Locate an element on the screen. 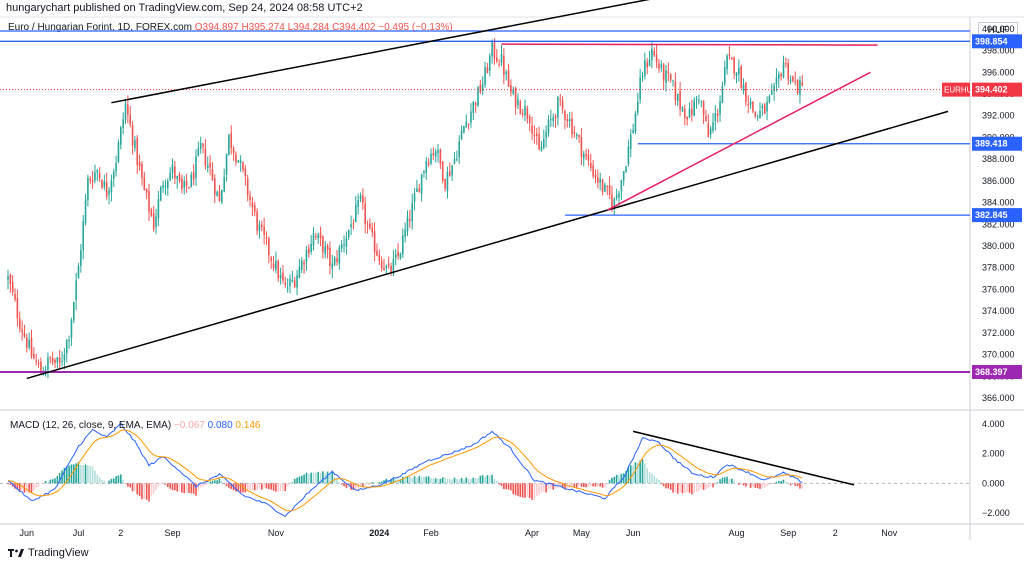 Image resolution: width=1024 pixels, height=565 pixels. tradingview-logo: TradingView is located at coordinates (48, 553).